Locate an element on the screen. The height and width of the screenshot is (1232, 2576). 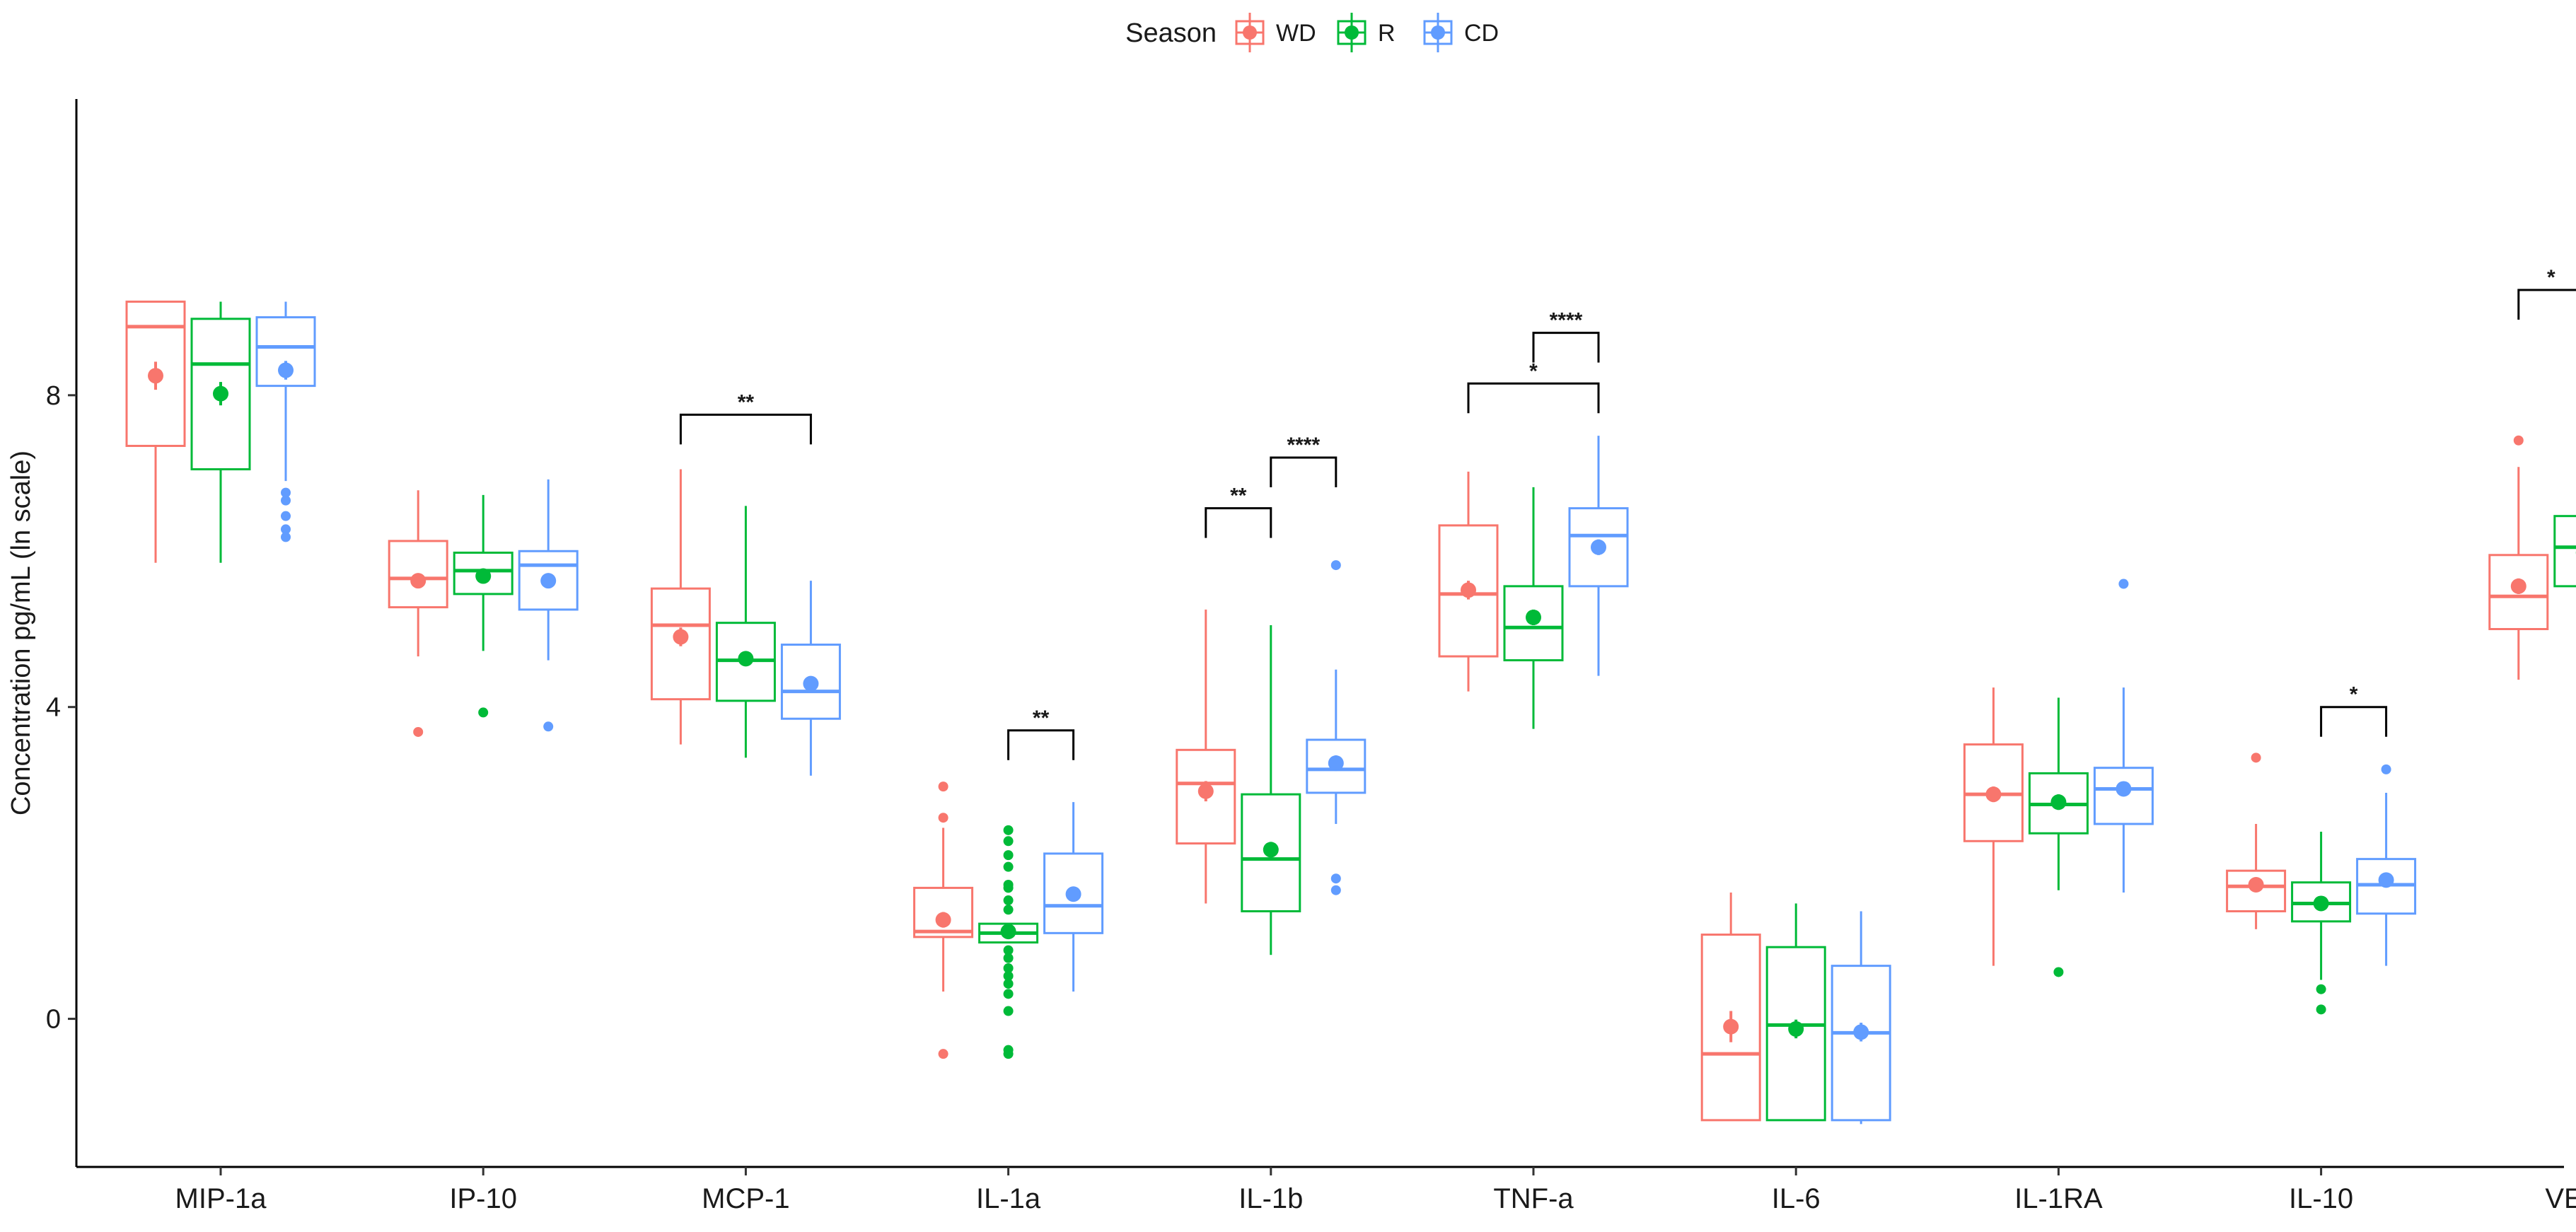
x-tick-label: IL-1RA is located at coordinates (2058, 1198).